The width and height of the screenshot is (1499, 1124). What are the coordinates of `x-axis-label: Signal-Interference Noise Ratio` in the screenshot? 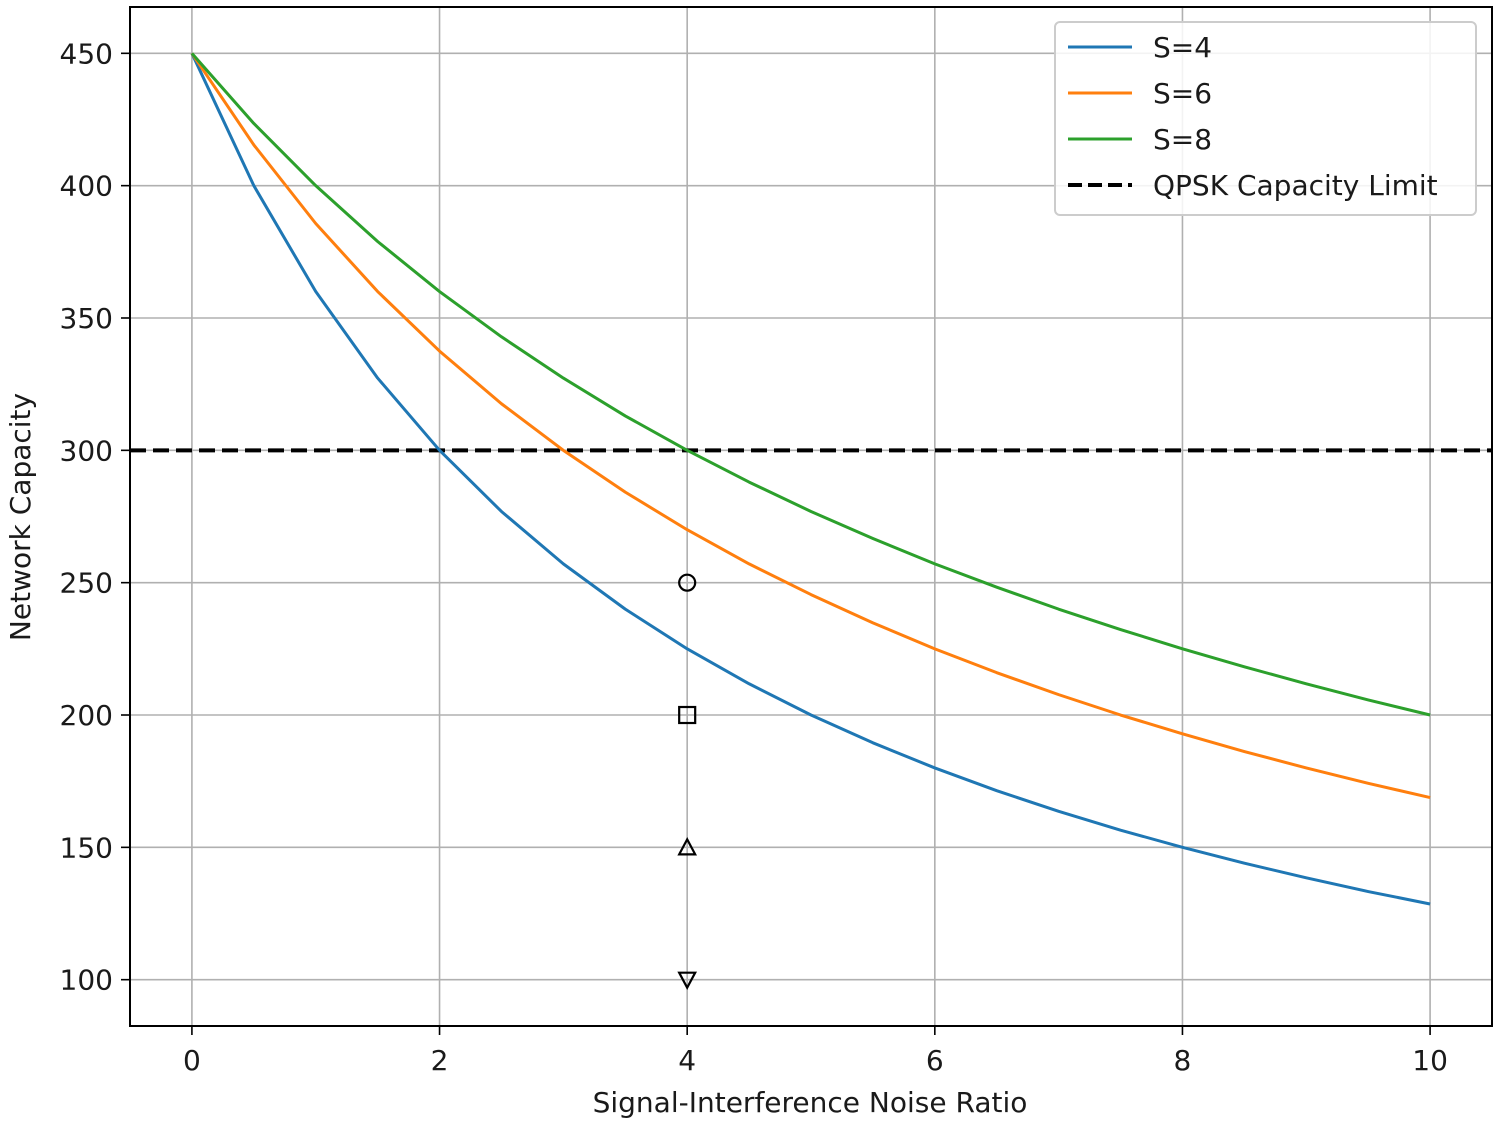 It's located at (810, 1102).